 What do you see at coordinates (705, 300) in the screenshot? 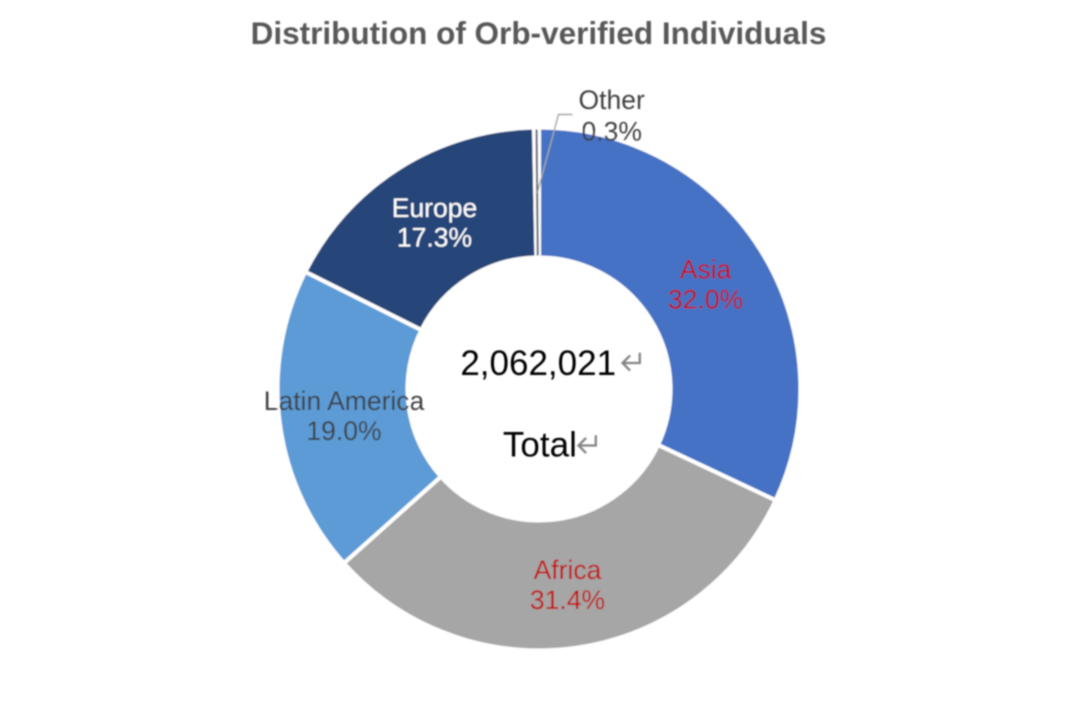
I see `svg-text: 32.0%` at bounding box center [705, 300].